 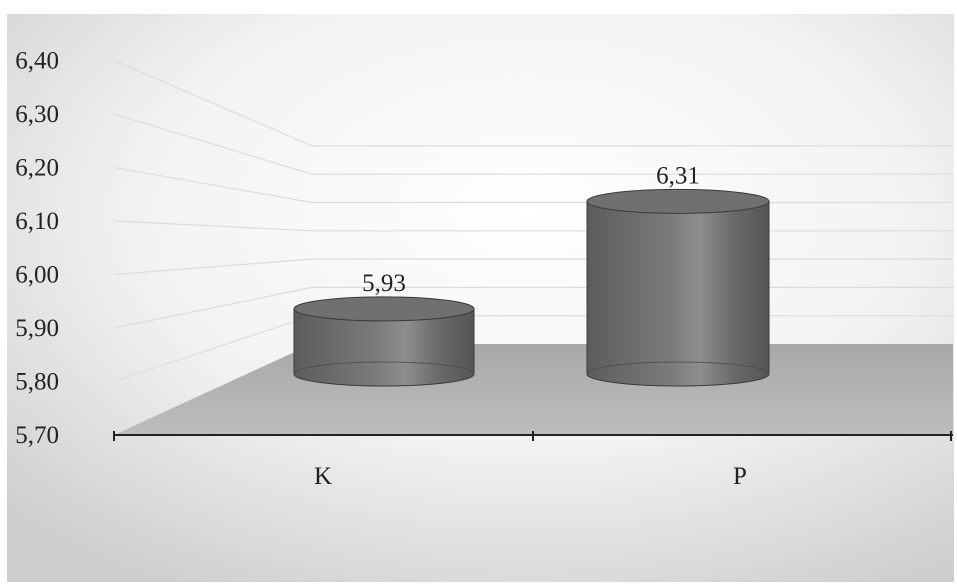 I want to click on y-tick-label: 5,80, so click(x=37, y=382).